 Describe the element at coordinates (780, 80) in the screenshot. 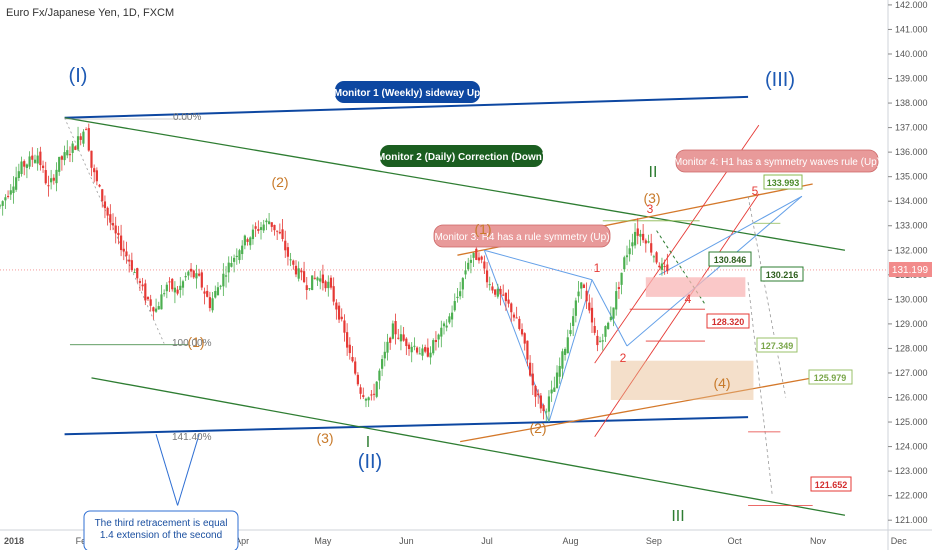

I see `wave-label-III: (III)` at that location.